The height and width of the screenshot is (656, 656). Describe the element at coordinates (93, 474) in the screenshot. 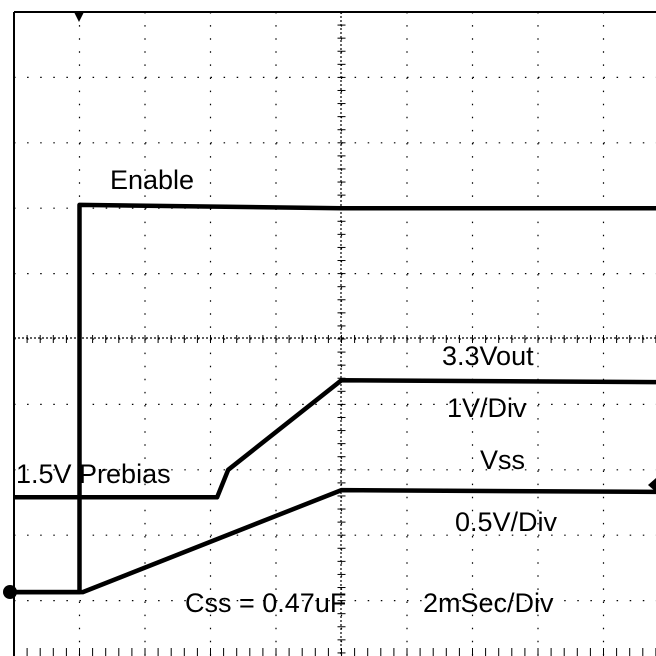

I see `label-prebias: 1.5V Prebias` at that location.